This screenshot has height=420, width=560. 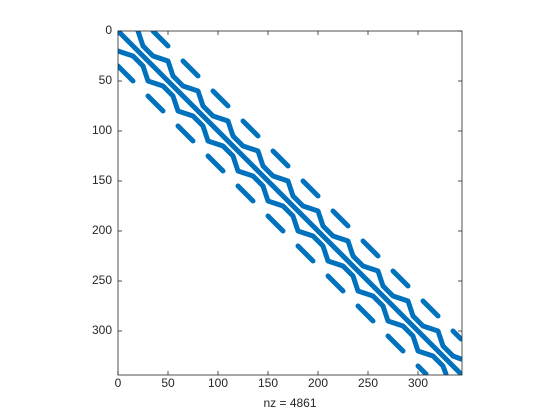 I want to click on x-tick-label: 250, so click(x=368, y=383).